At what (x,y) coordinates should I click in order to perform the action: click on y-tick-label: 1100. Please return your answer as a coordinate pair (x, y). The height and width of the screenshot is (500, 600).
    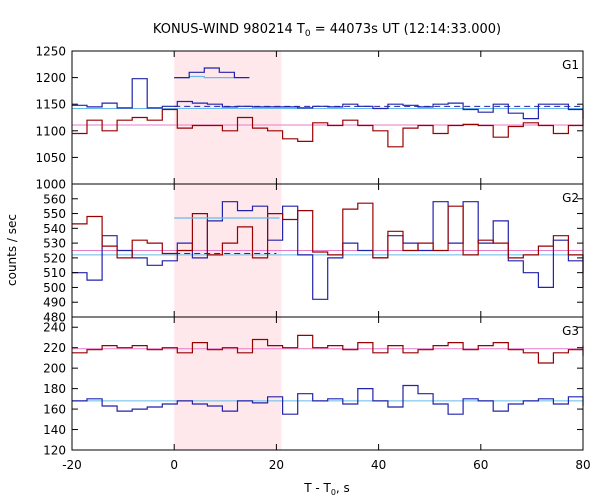
    Looking at the image, I should click on (50, 131).